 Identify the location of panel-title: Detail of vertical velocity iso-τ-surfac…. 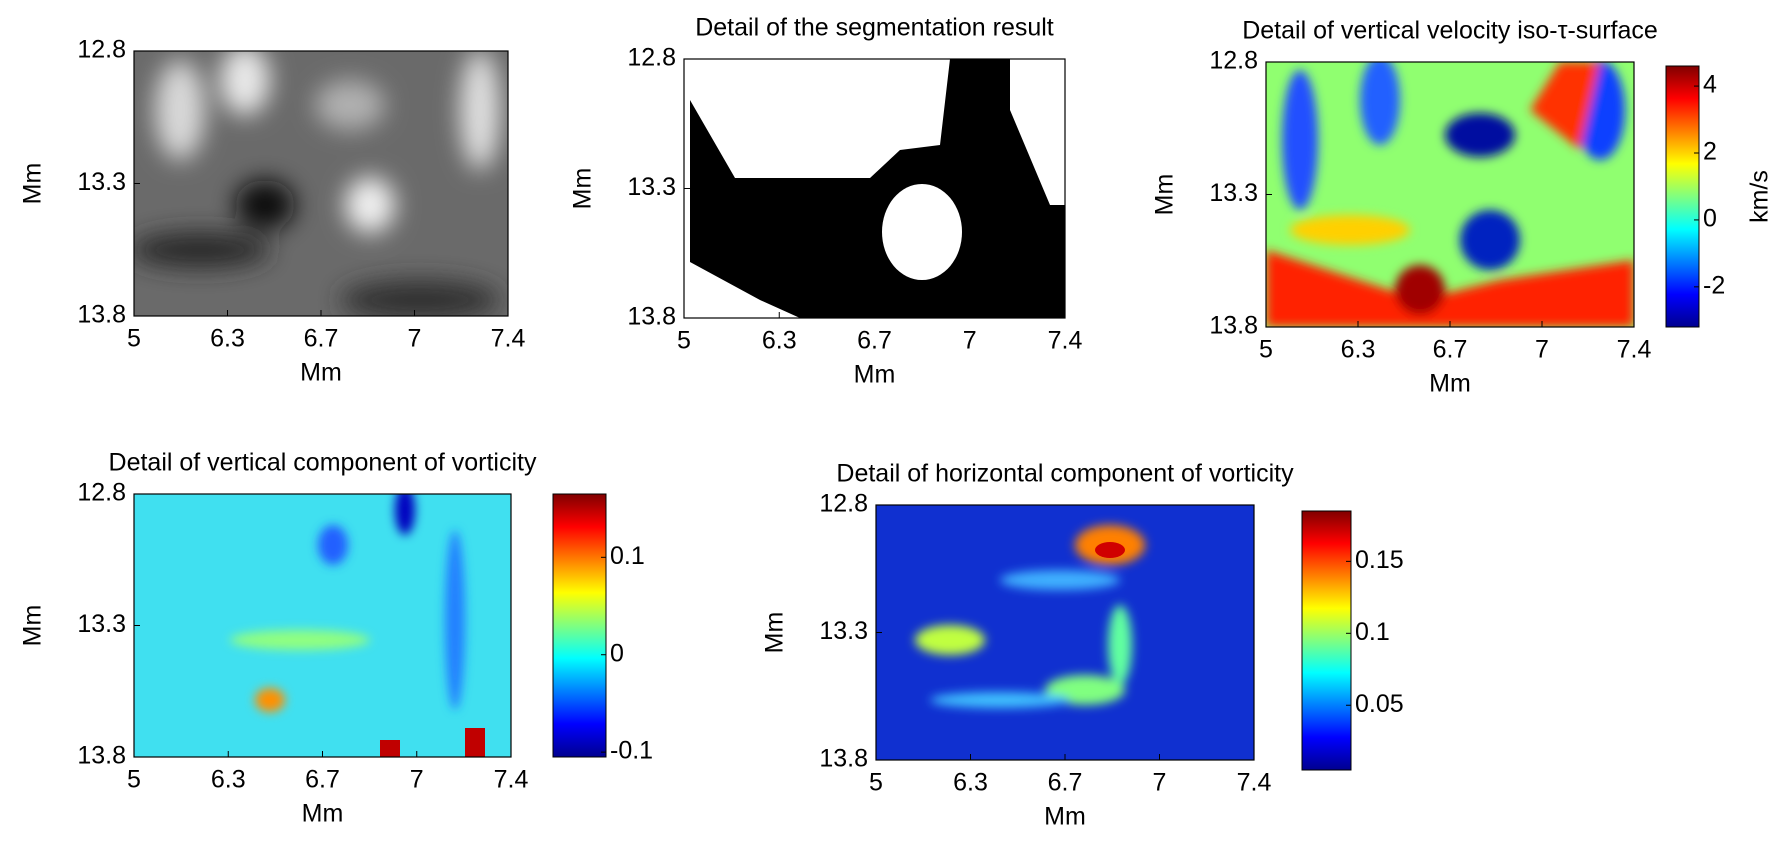
(1450, 31).